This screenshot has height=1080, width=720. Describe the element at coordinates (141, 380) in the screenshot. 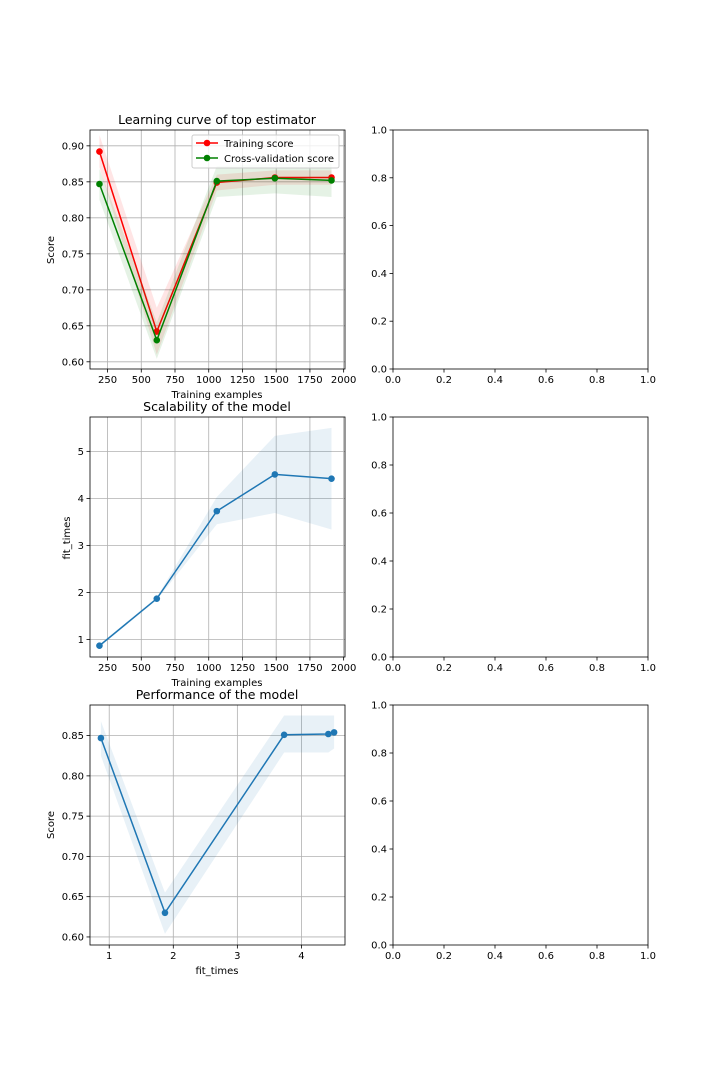

I see `learning-curve-x-tick-label-1: 500` at that location.